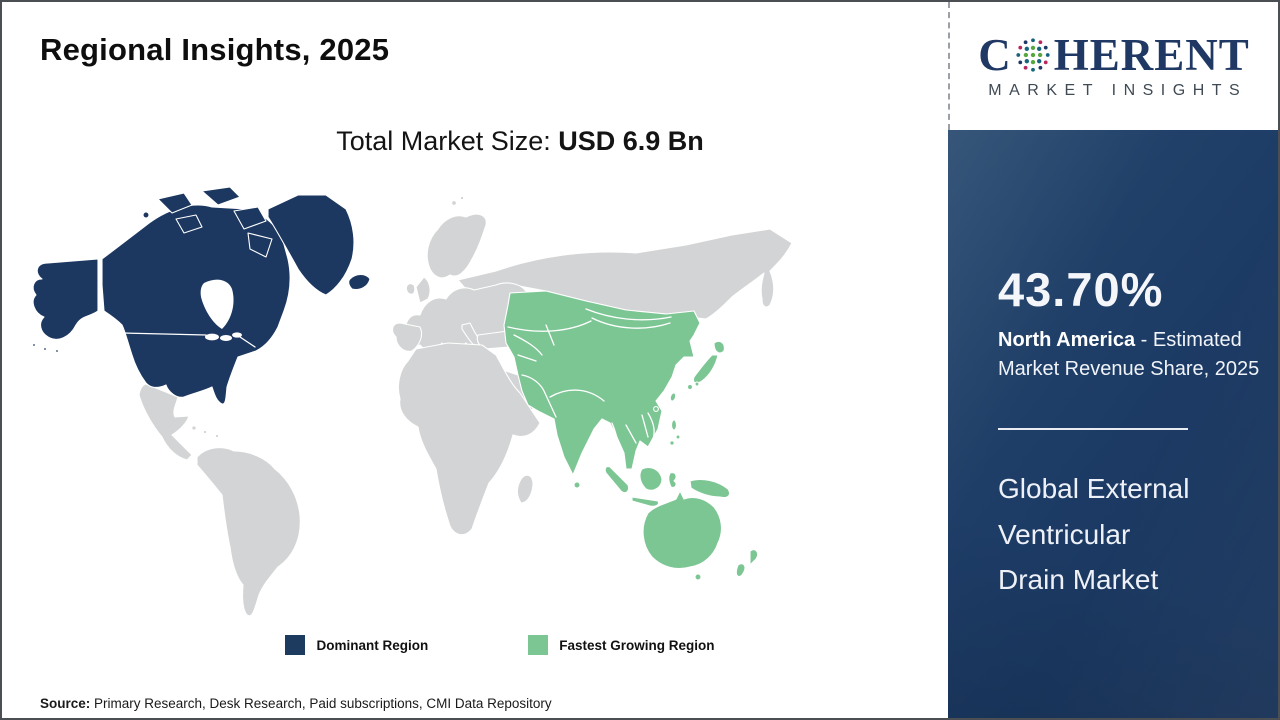 The height and width of the screenshot is (720, 1280). I want to click on fastest-growing-region-label: Fastest Growing Region, so click(637, 645).